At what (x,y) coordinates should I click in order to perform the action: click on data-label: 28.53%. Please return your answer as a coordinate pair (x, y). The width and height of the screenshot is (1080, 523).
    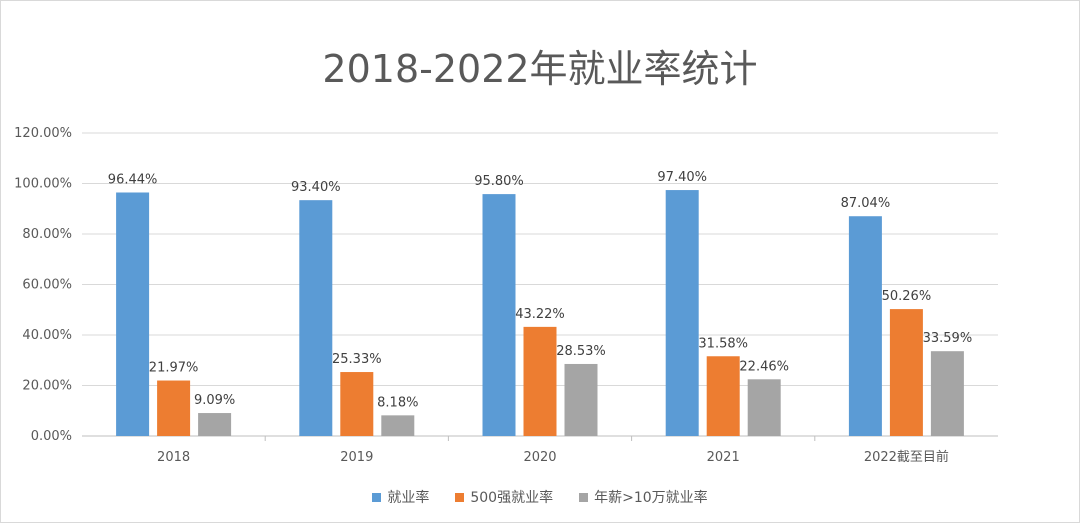
    Looking at the image, I should click on (581, 351).